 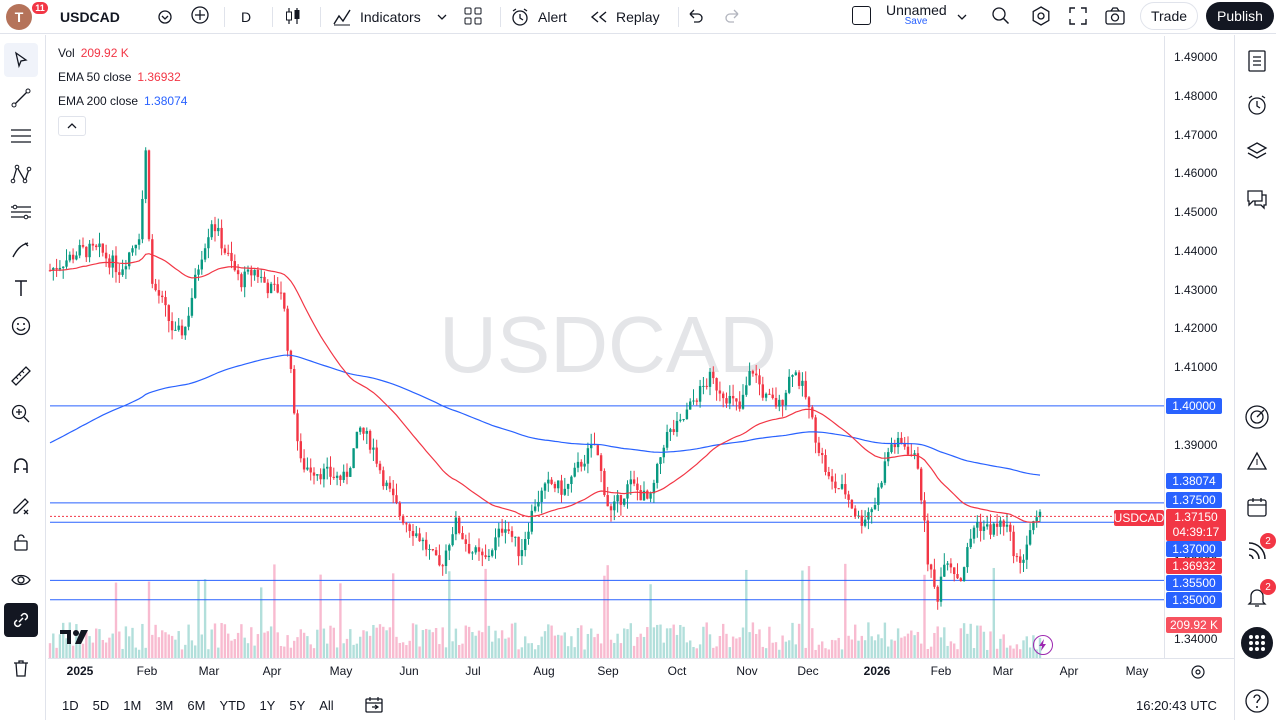 I want to click on trendline-tool-icon, so click(x=21, y=98).